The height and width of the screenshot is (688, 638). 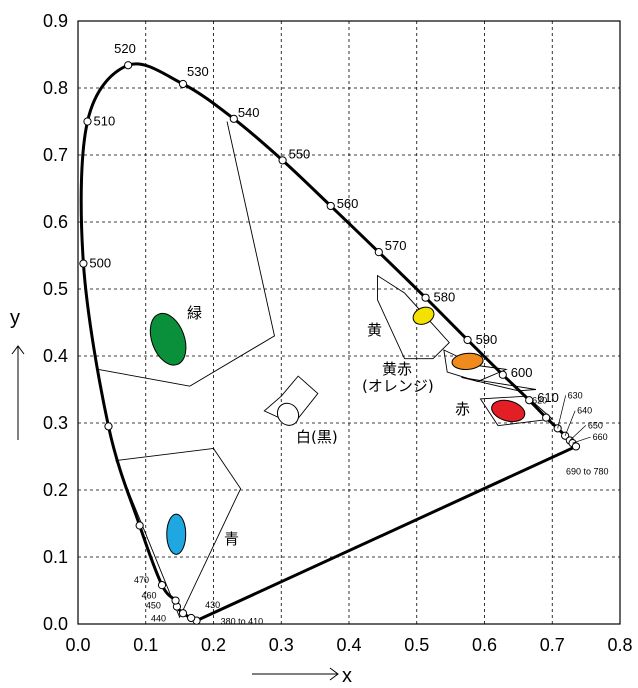 I want to click on x-tick-label: 0.6, so click(x=484, y=645).